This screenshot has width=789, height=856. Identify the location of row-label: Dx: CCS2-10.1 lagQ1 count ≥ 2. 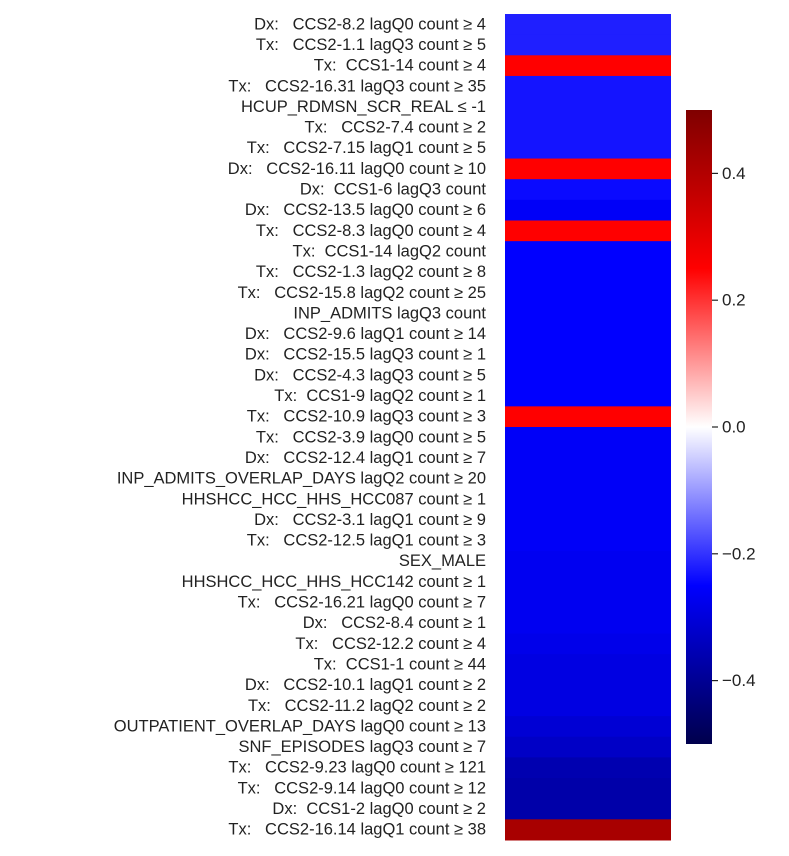
(365, 685).